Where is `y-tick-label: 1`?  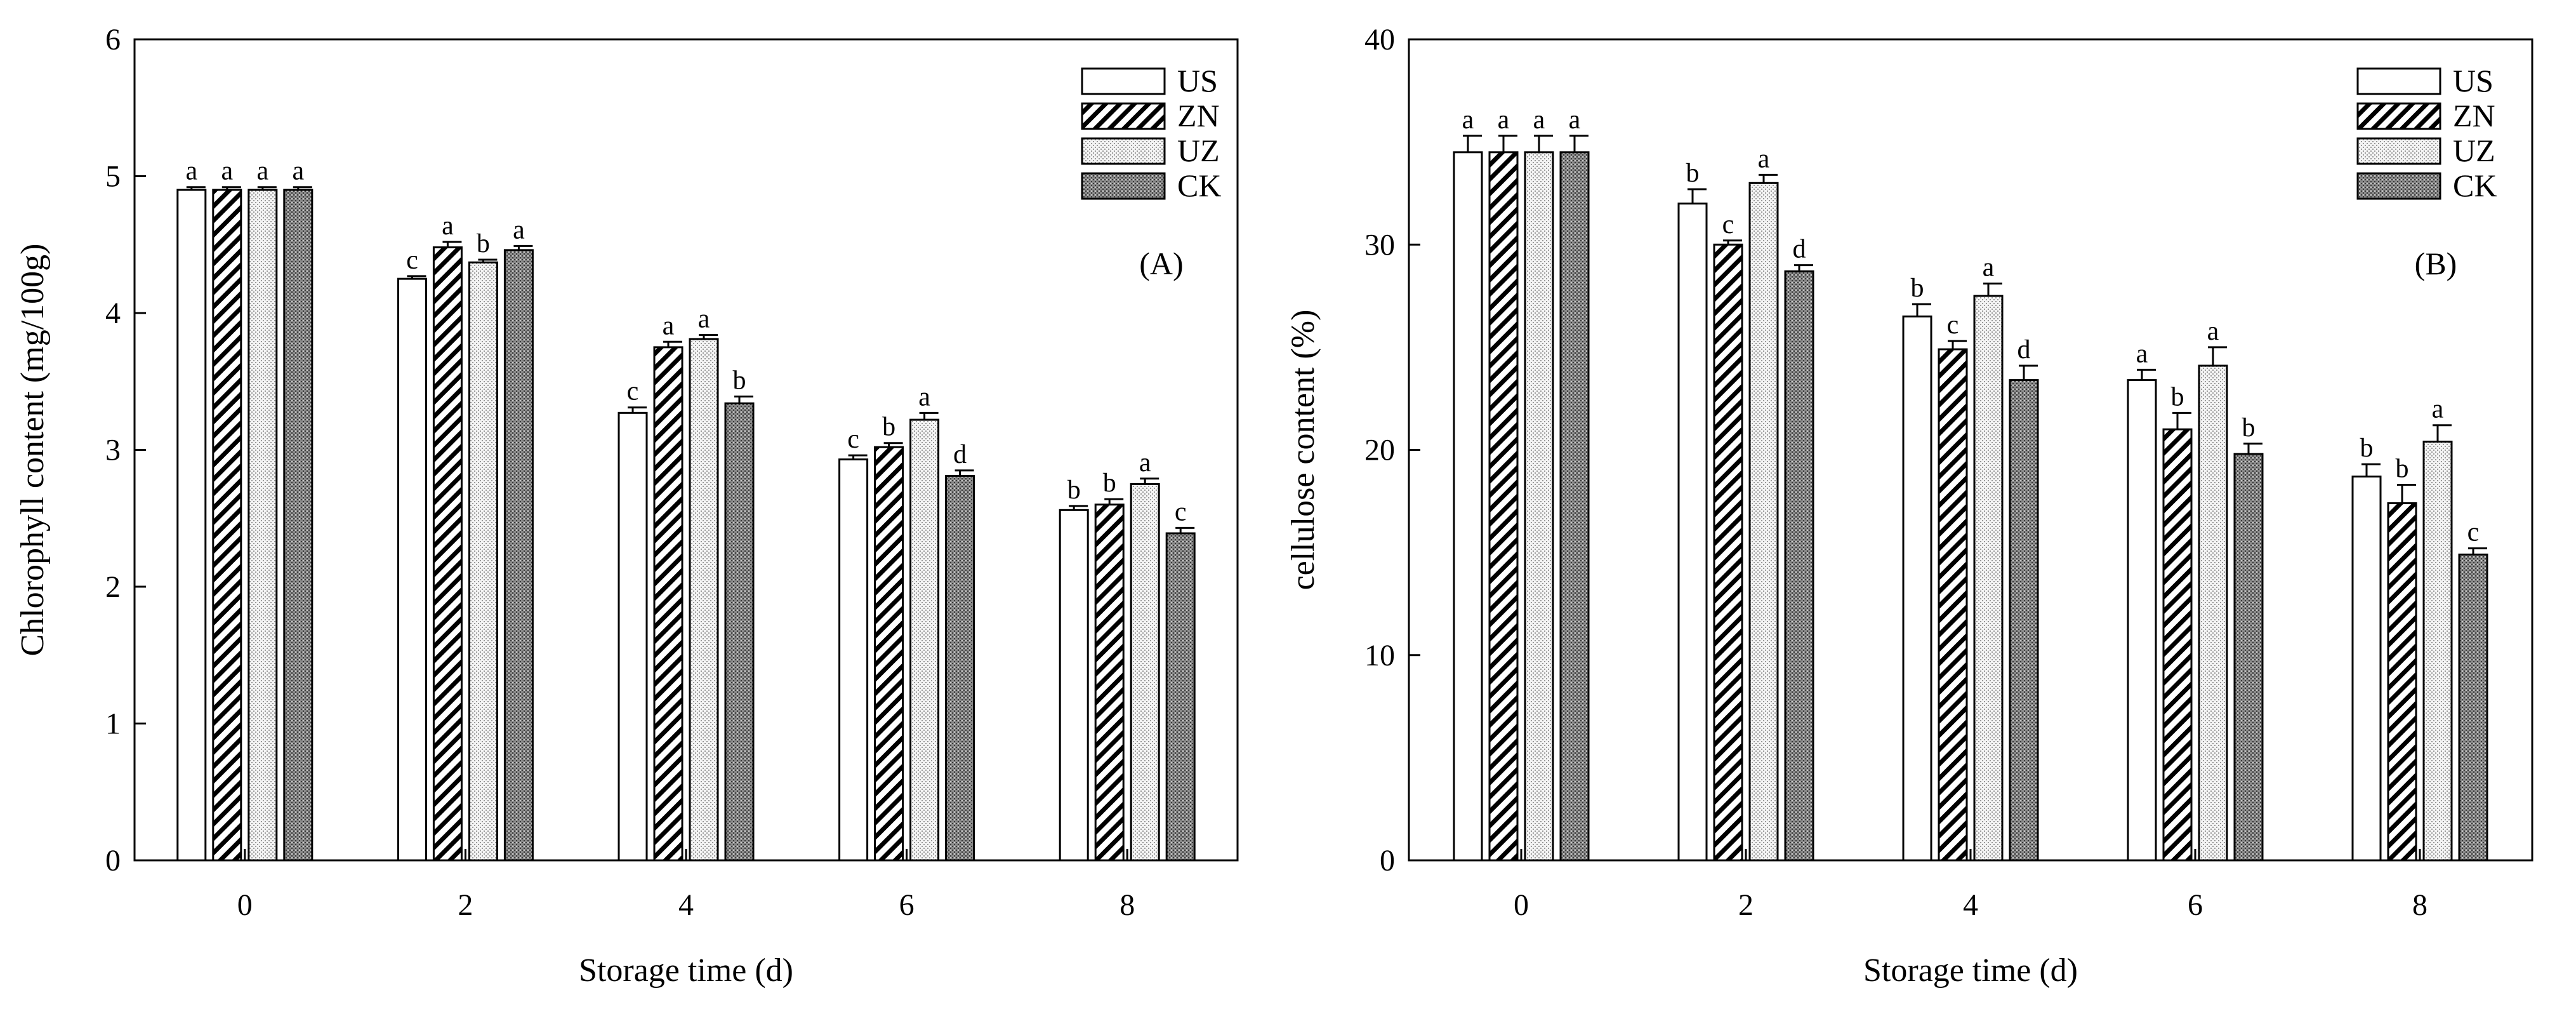
y-tick-label: 1 is located at coordinates (113, 724).